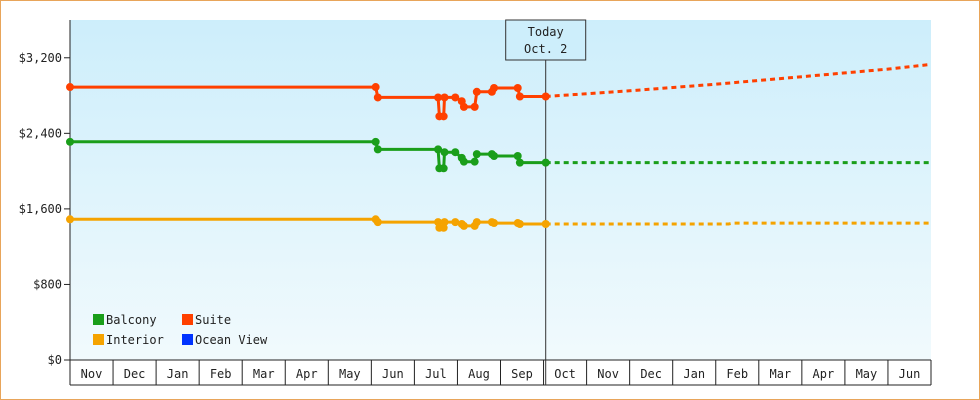 The image size is (980, 400). I want to click on legend-item: Balcony, so click(125, 320).